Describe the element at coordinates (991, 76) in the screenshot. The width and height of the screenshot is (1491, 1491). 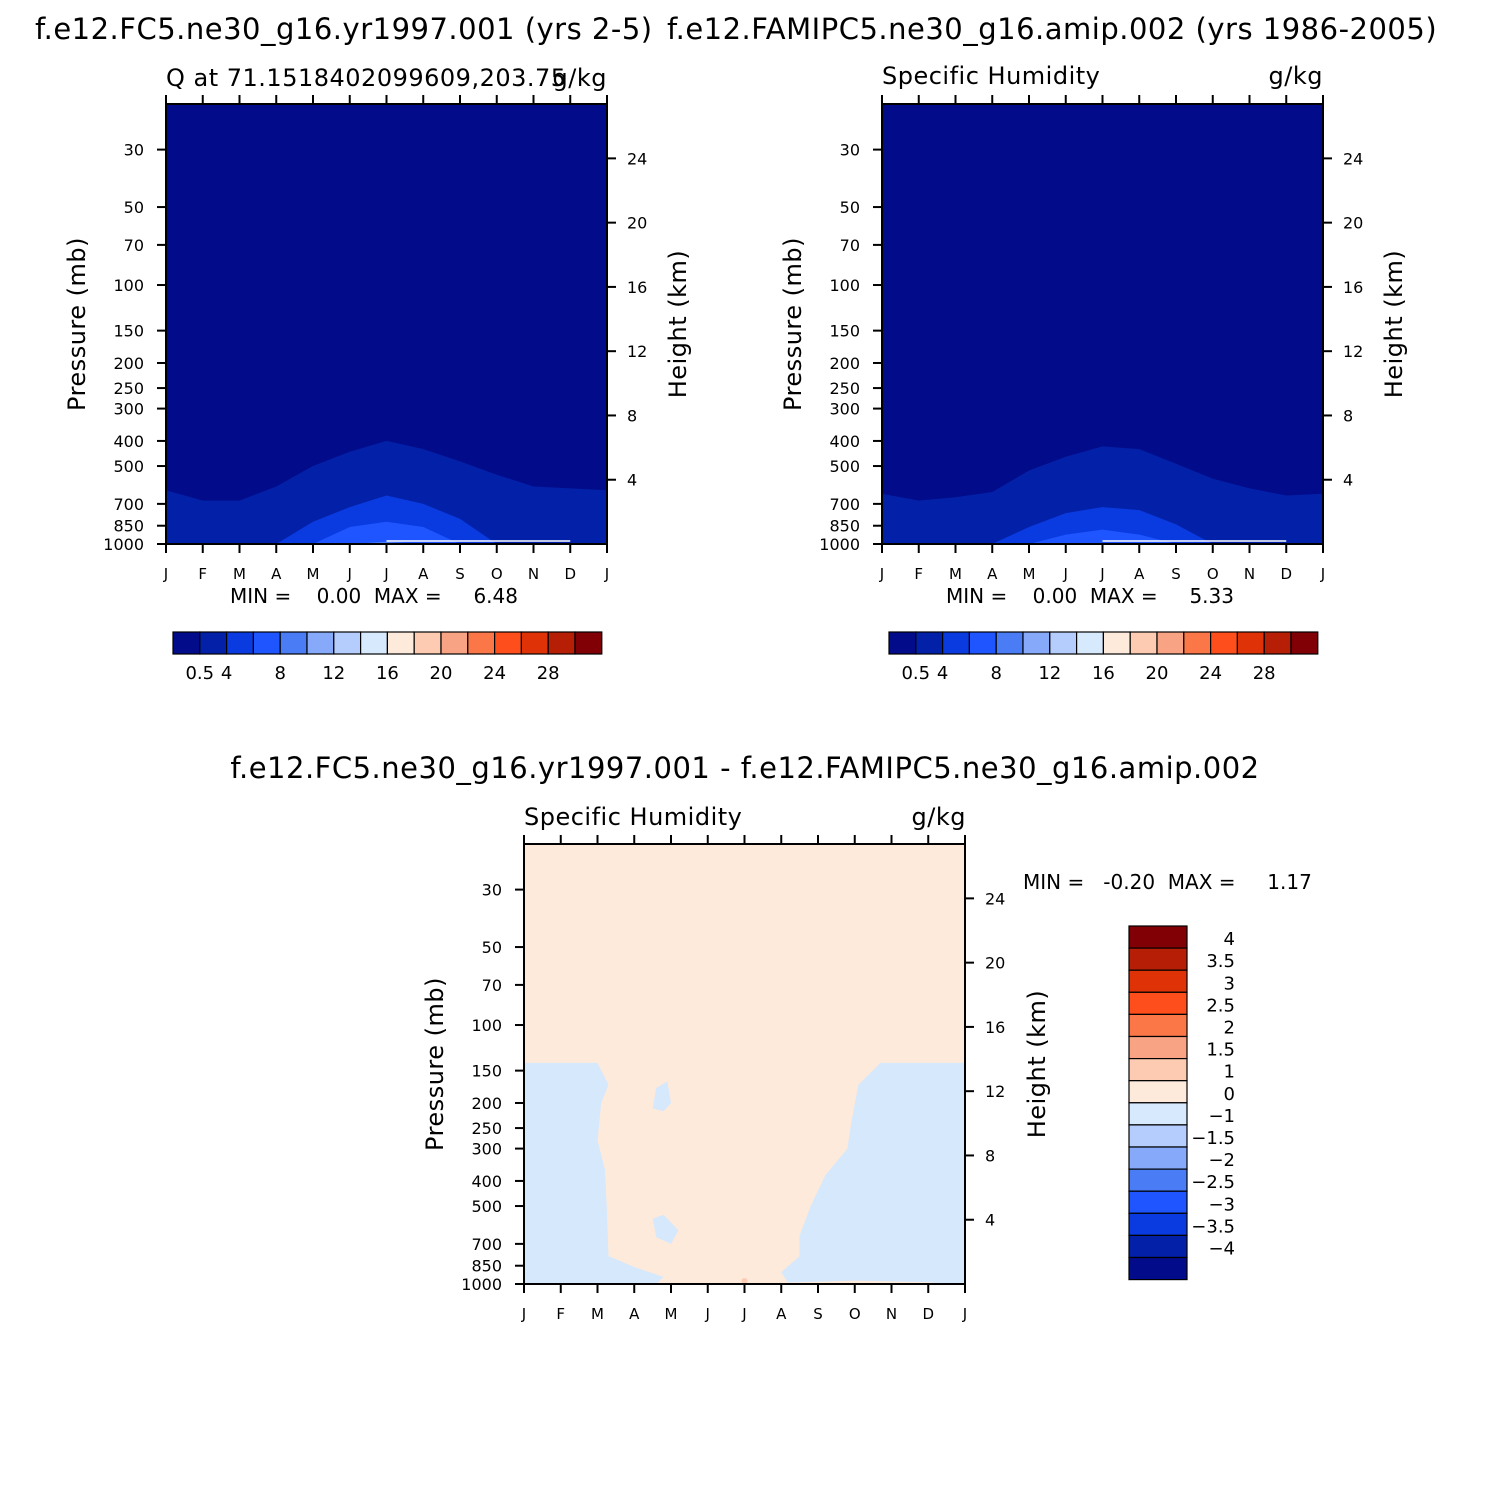
I see `plot-title-top-right: Specific Humidity` at that location.